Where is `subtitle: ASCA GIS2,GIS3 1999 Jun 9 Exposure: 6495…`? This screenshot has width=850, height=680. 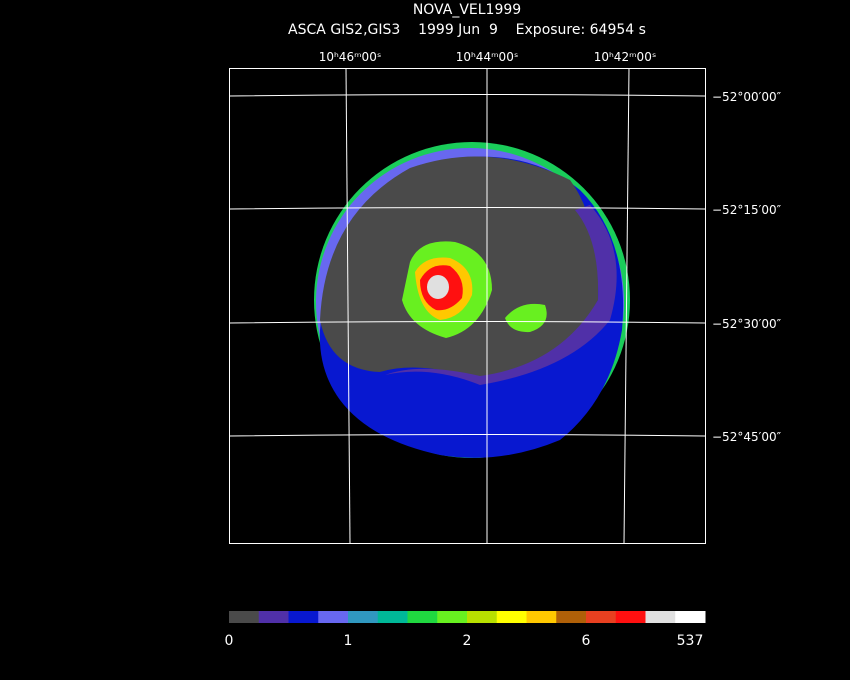
subtitle: ASCA GIS2,GIS3 1999 Jun 9 Exposure: 6495… is located at coordinates (467, 30).